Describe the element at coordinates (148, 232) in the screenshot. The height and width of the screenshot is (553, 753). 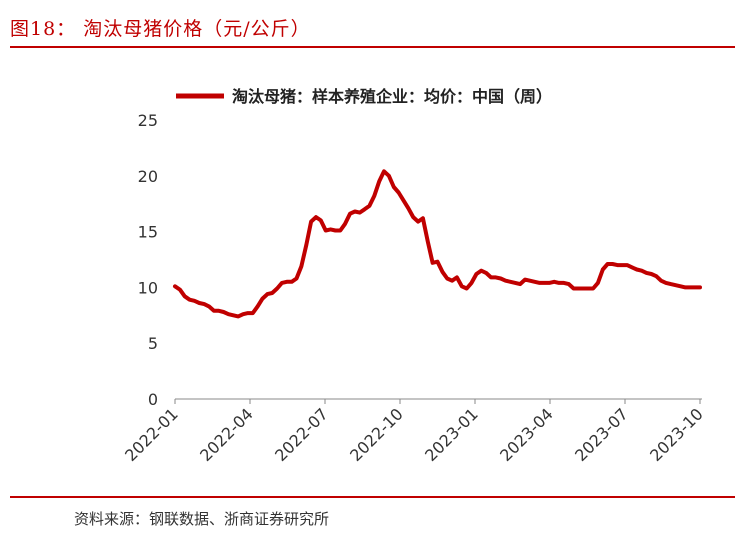
I see `y-tick-label: 15` at that location.